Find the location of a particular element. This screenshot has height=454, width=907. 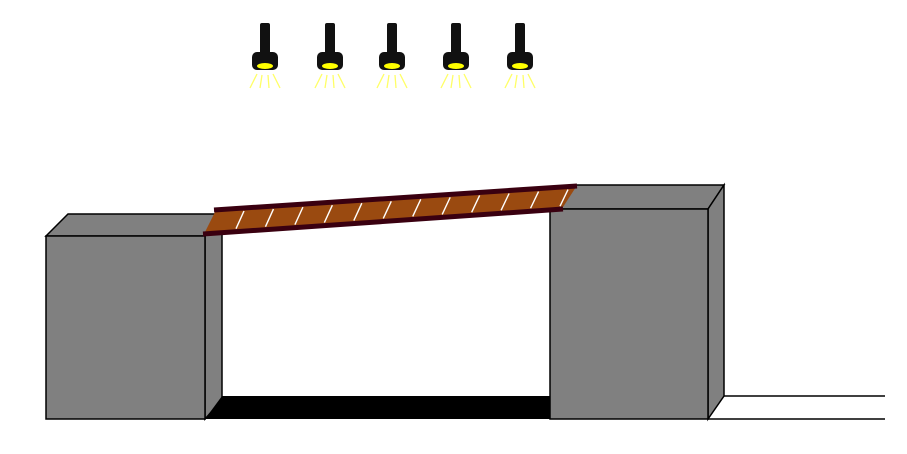

right-block-front is located at coordinates (629, 314).